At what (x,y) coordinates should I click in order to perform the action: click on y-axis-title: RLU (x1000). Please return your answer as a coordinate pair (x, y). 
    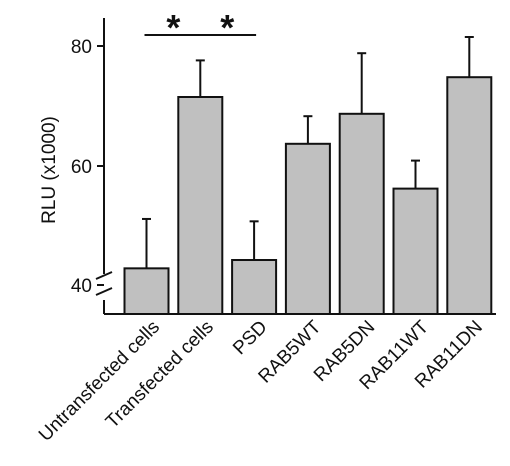
    Looking at the image, I should click on (49, 170).